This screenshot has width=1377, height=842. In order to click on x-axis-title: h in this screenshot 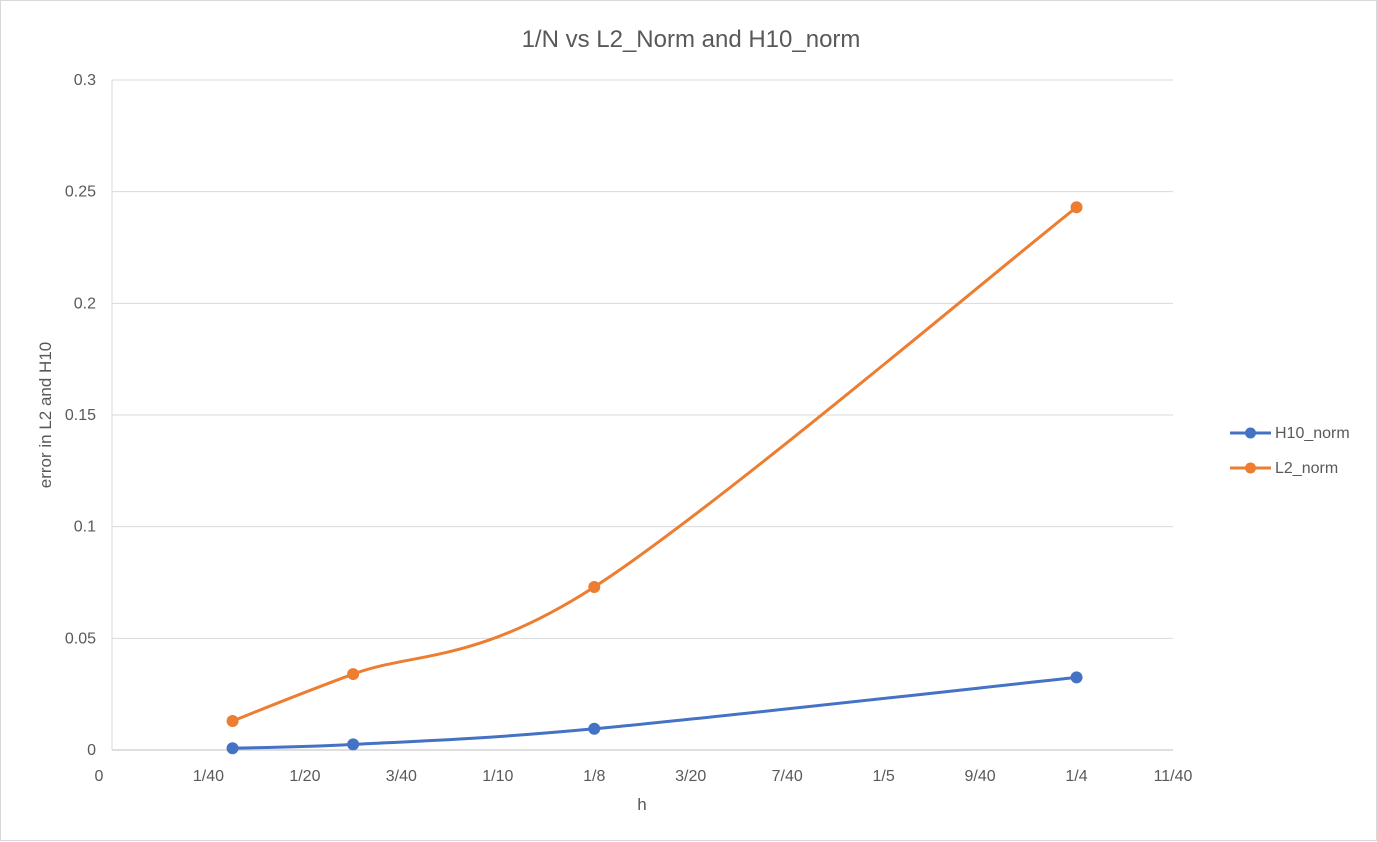, I will do `click(641, 804)`.